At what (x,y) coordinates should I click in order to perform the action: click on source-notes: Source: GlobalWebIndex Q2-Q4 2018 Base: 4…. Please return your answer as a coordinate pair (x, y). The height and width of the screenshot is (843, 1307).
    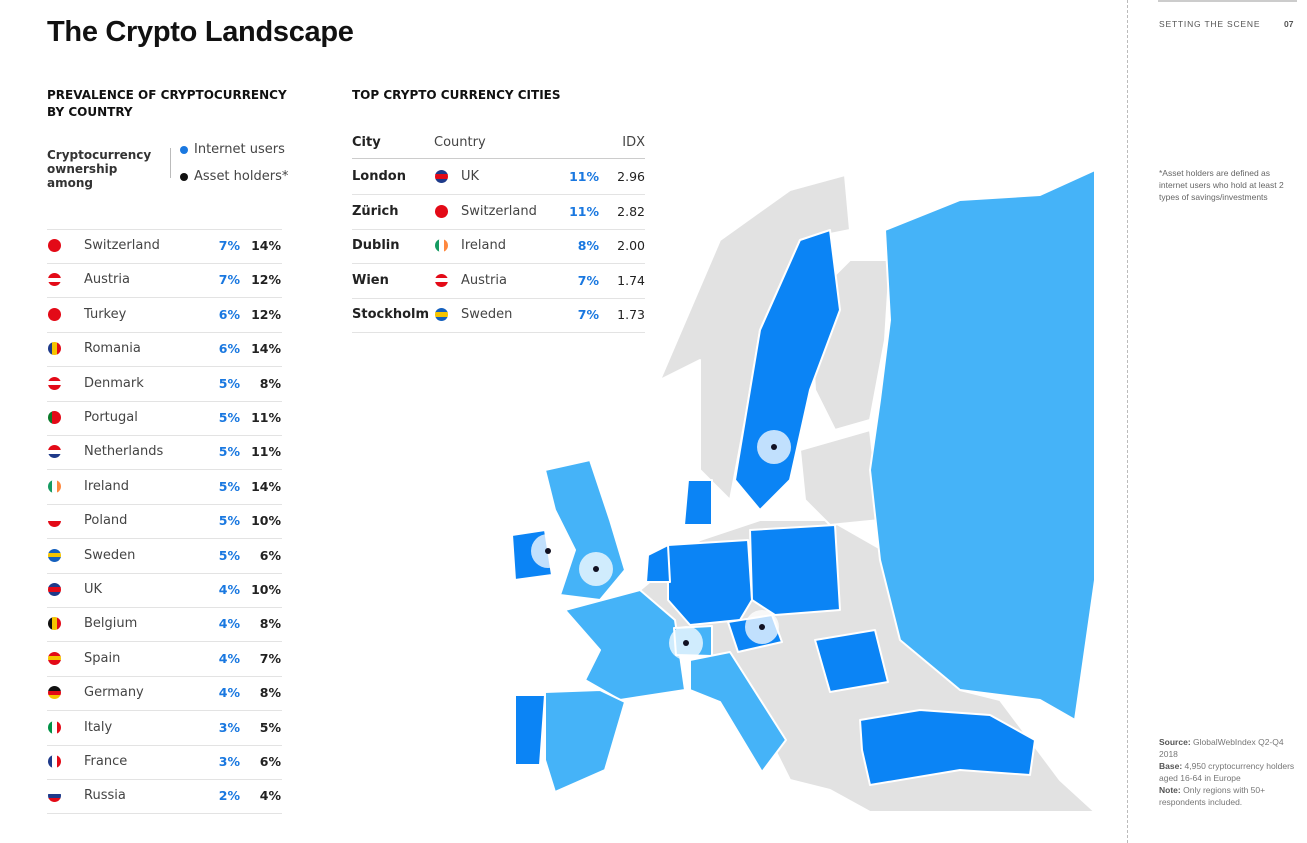
    Looking at the image, I should click on (1229, 772).